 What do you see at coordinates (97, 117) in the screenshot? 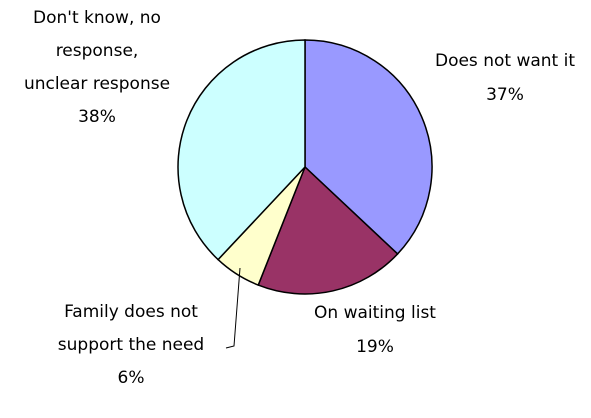
I see `value-label: 38%` at bounding box center [97, 117].